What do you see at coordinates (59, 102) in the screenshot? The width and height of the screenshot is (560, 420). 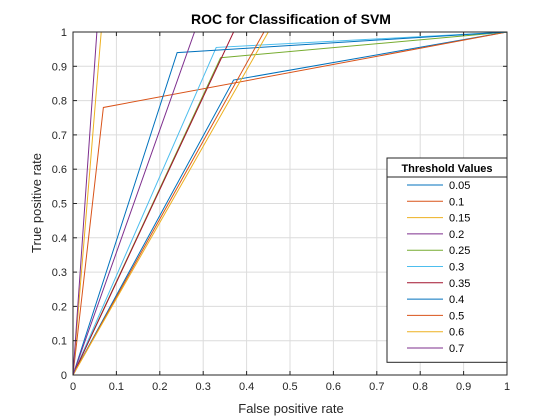 I see `y-tick-label: 0.8` at bounding box center [59, 102].